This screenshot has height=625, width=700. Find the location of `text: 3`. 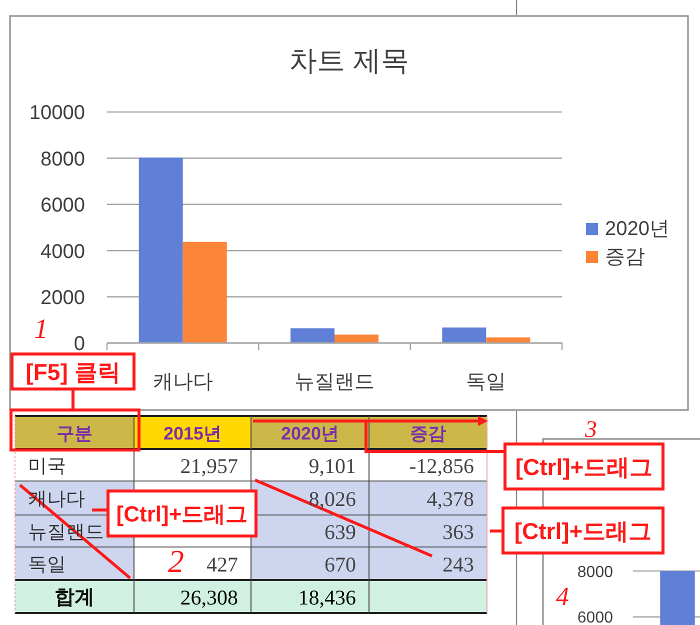

text: 3 is located at coordinates (590, 430).